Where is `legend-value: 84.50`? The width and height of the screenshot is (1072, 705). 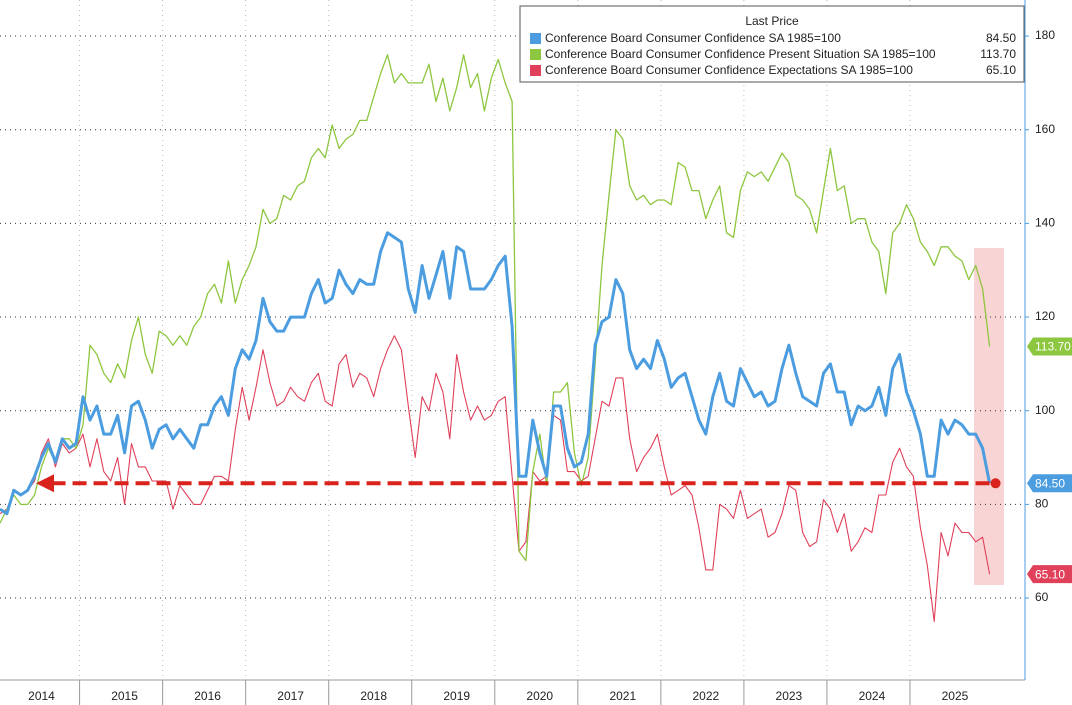 legend-value: 84.50 is located at coordinates (1001, 38).